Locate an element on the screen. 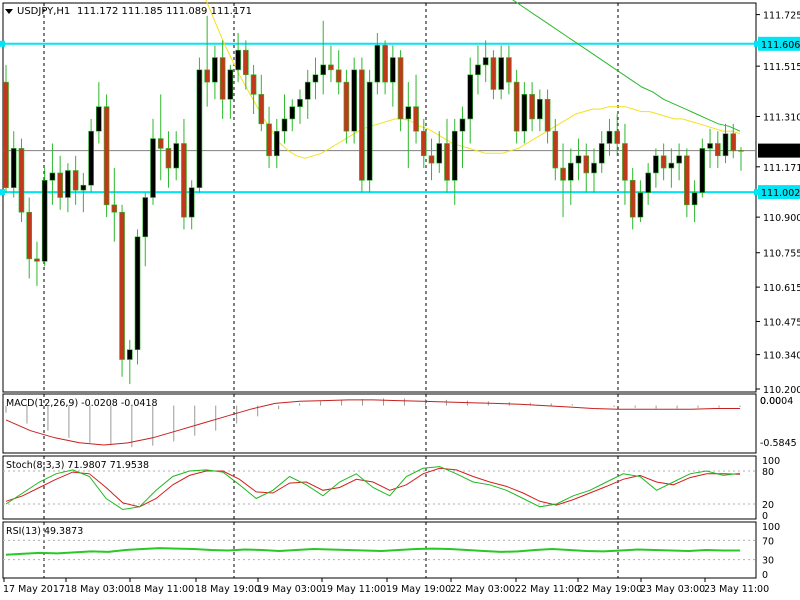  rsi-axis-label: 0 is located at coordinates (765, 575).